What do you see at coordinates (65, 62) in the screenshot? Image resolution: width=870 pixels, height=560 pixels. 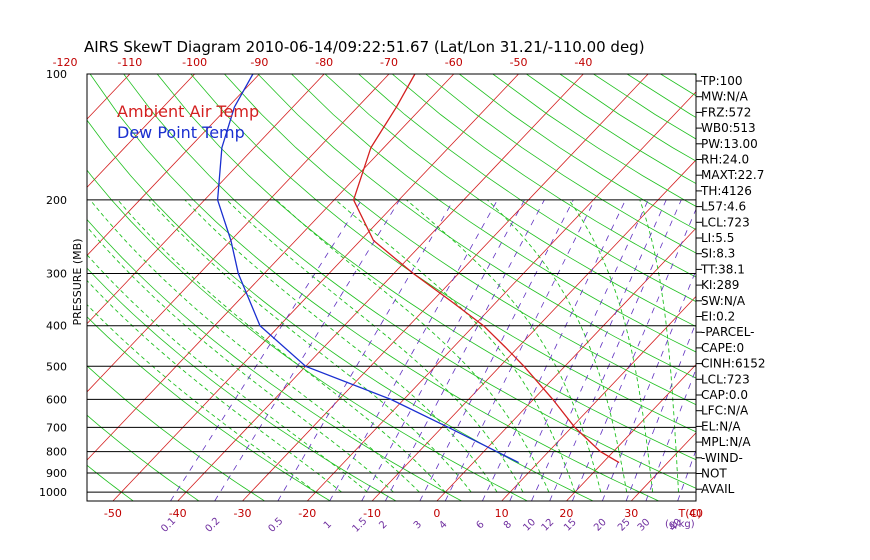 I see `top-temp-tick-label: -120` at bounding box center [65, 62].